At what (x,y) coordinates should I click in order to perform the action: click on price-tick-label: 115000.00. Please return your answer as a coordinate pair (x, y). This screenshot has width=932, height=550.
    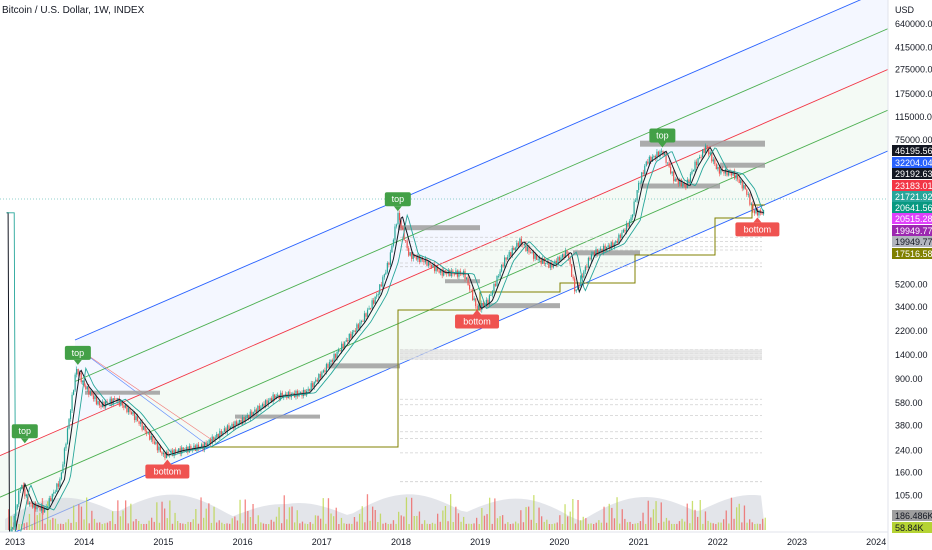
    Looking at the image, I should click on (913, 117).